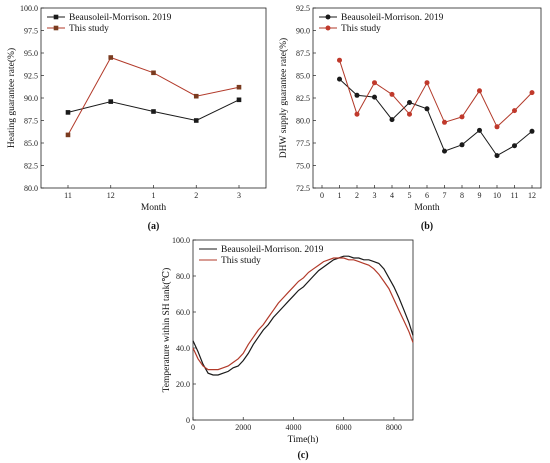 Image resolution: width=550 pixels, height=463 pixels. What do you see at coordinates (462, 195) in the screenshot?
I see `x-tick-label: 8` at bounding box center [462, 195].